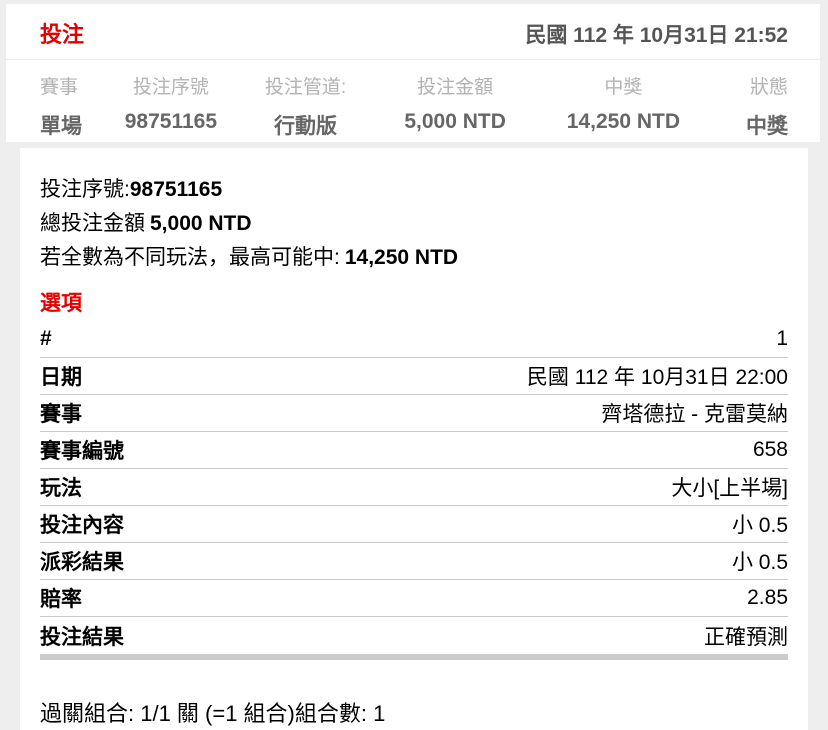 The width and height of the screenshot is (828, 730). What do you see at coordinates (62, 34) in the screenshot?
I see `page-title: 投注` at bounding box center [62, 34].